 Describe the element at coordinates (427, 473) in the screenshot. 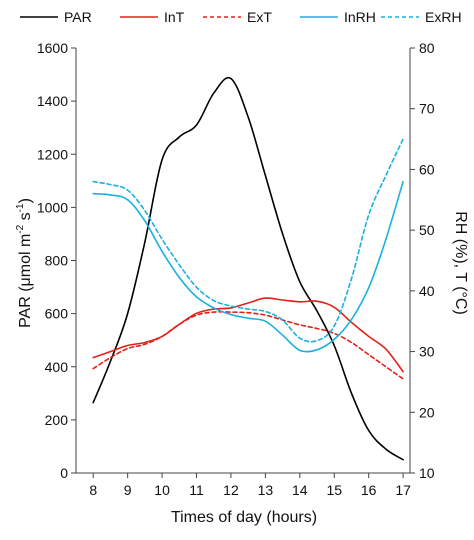

I see `right-y-tick-label: 10` at that location.